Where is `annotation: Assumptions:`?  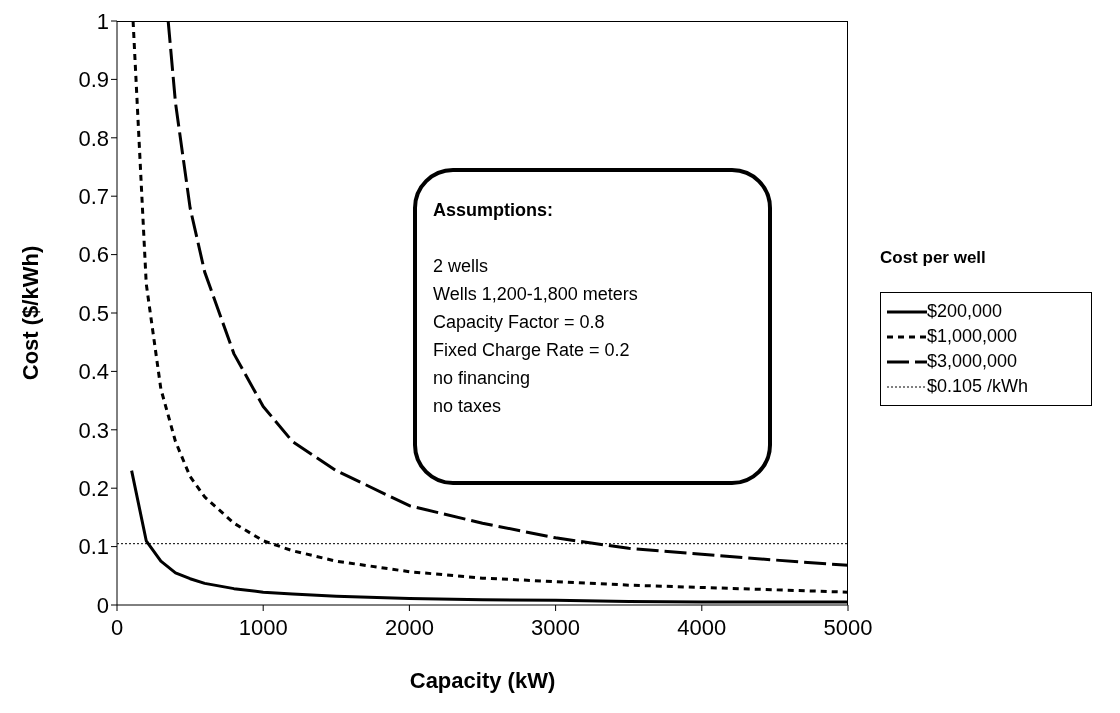 annotation: Assumptions: is located at coordinates (493, 210).